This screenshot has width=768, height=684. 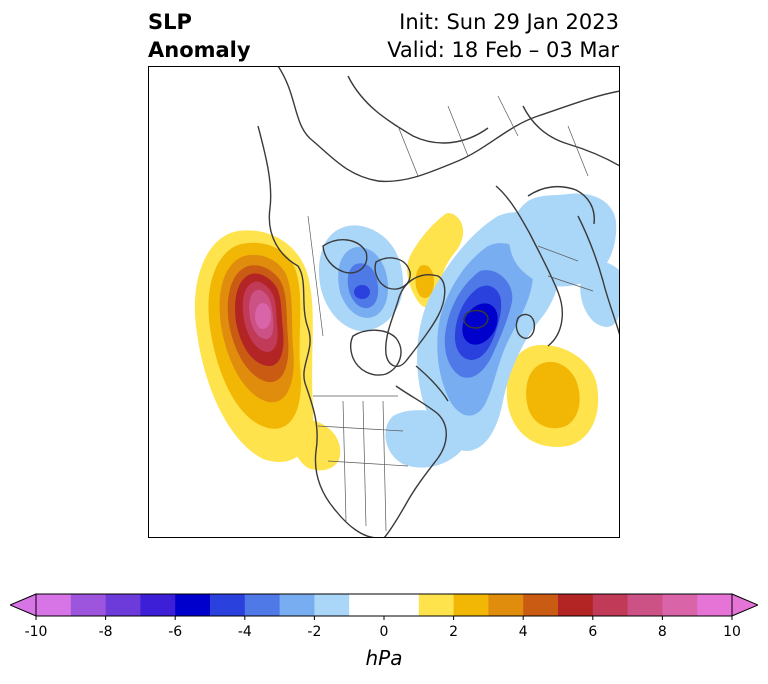 I want to click on map-title: SLP Anomaly, so click(x=199, y=36).